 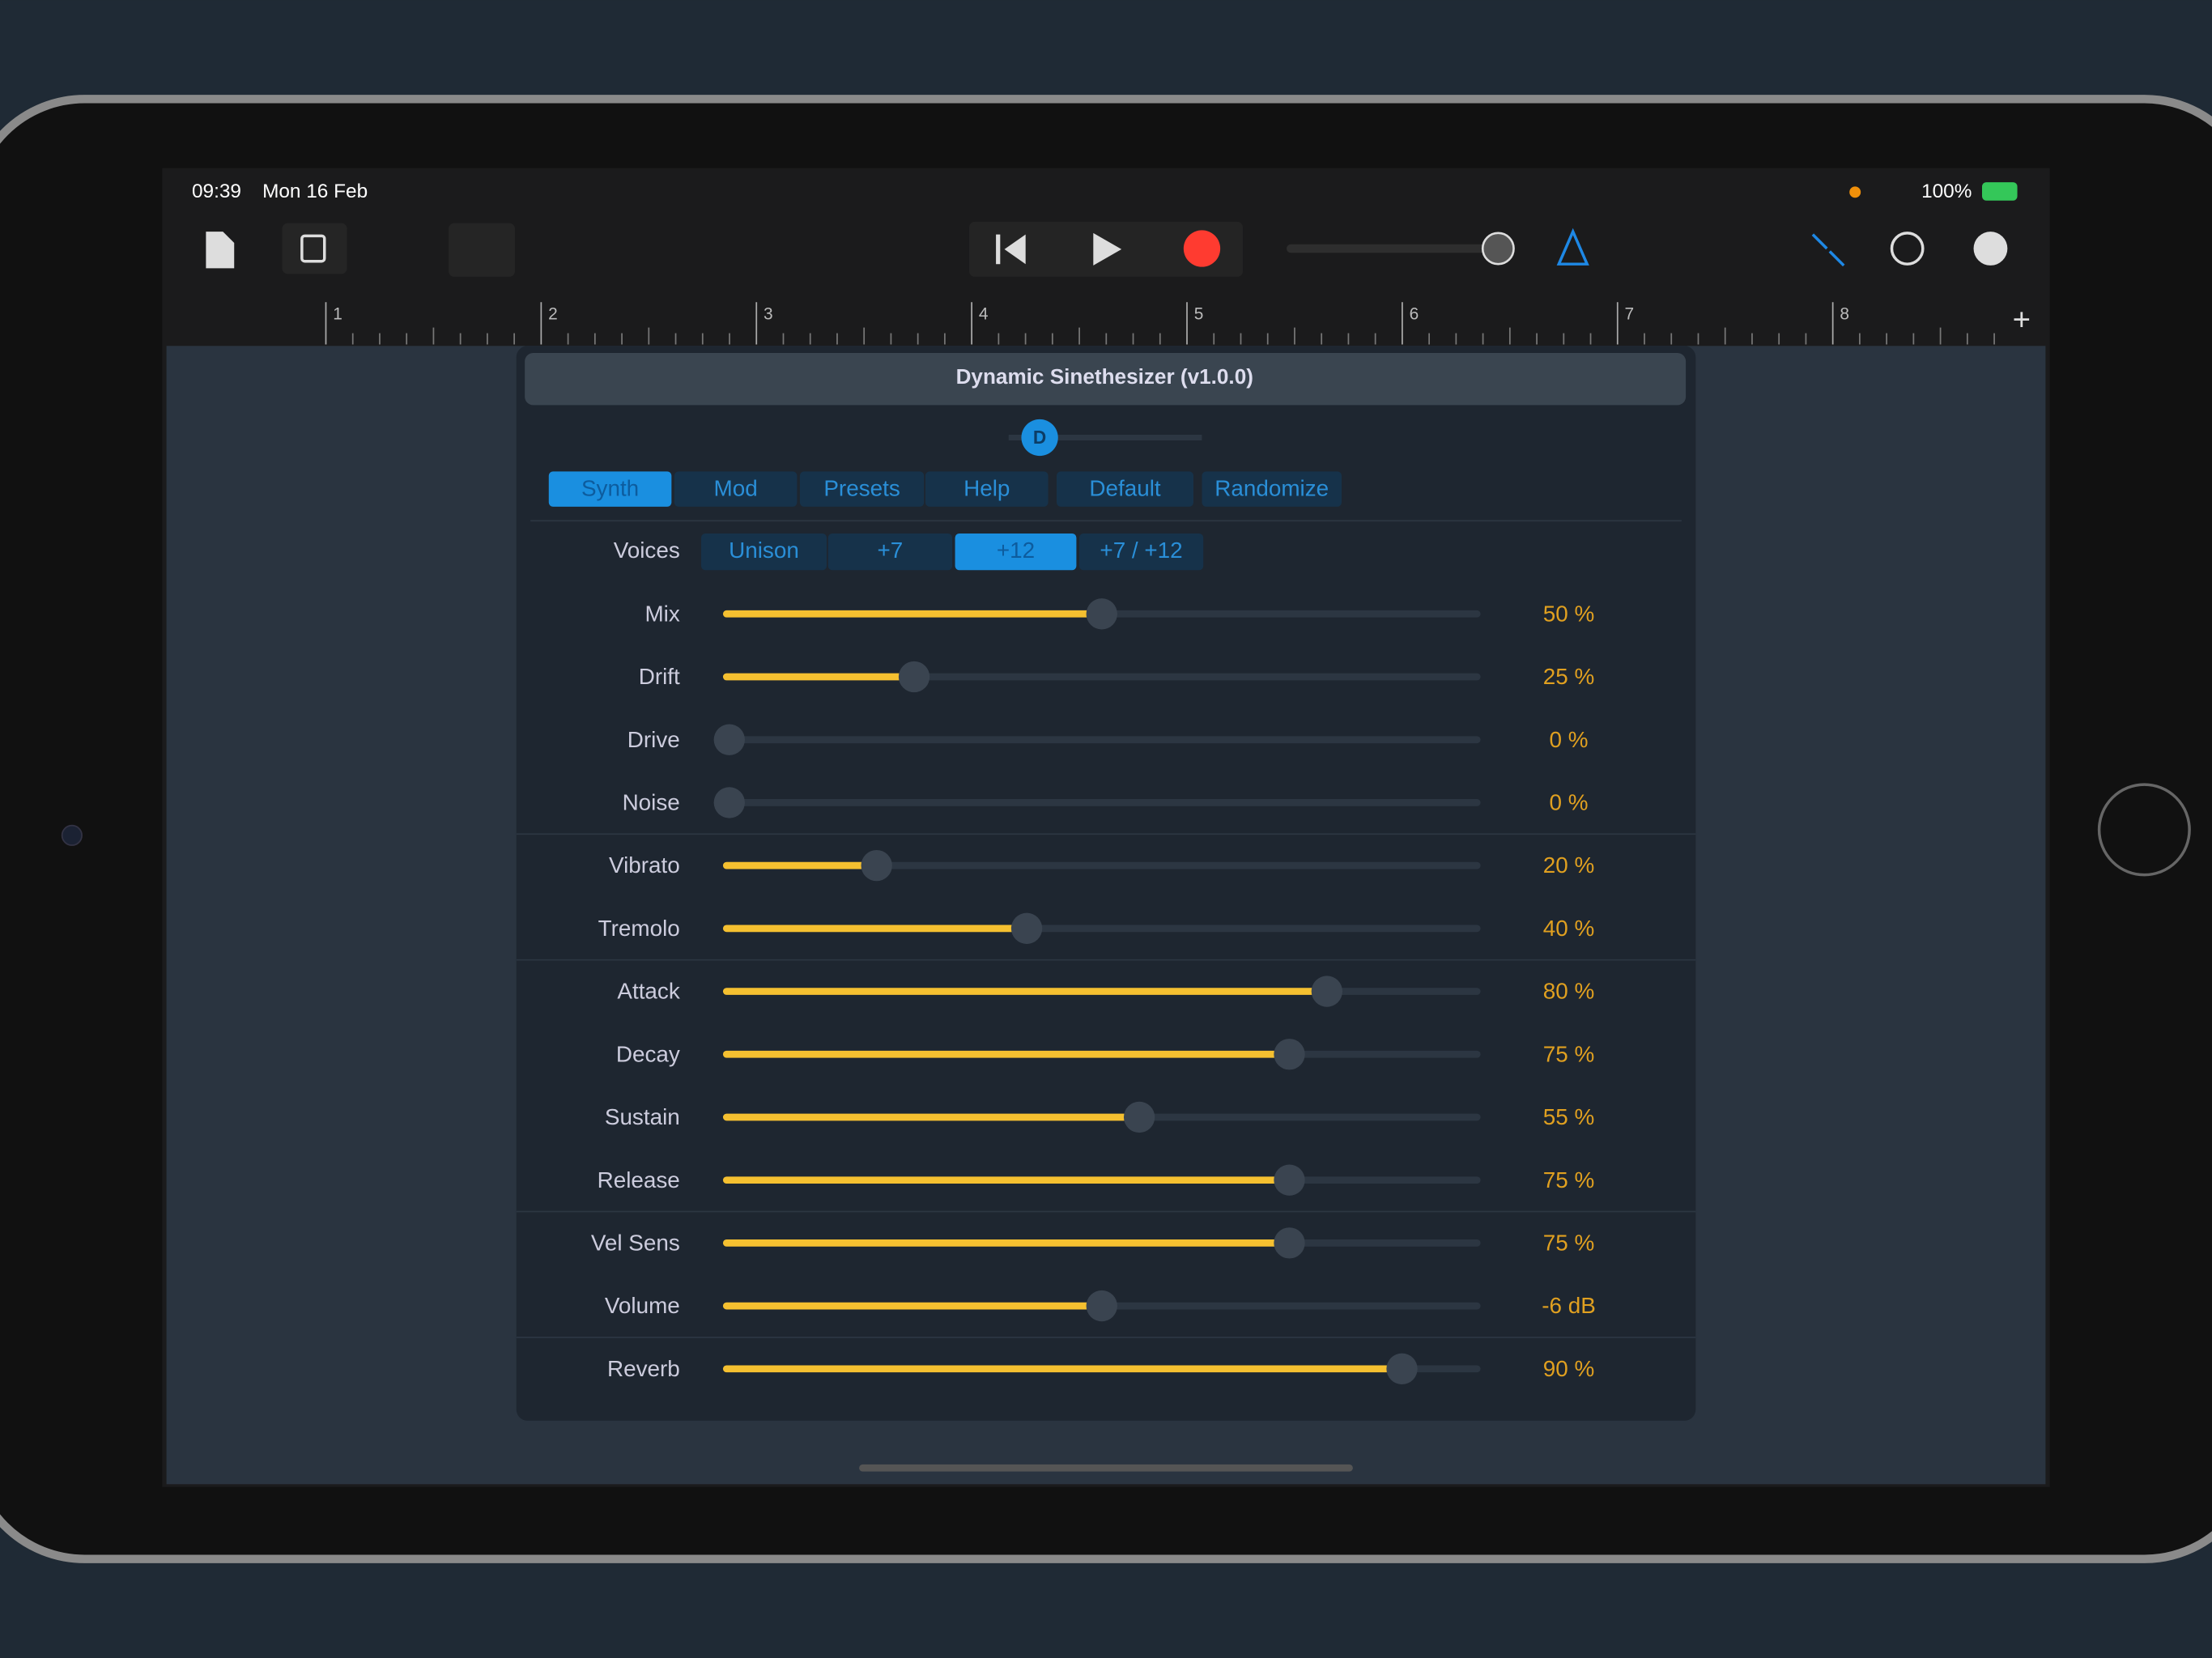 I want to click on tab-label: Help, so click(x=986, y=487).